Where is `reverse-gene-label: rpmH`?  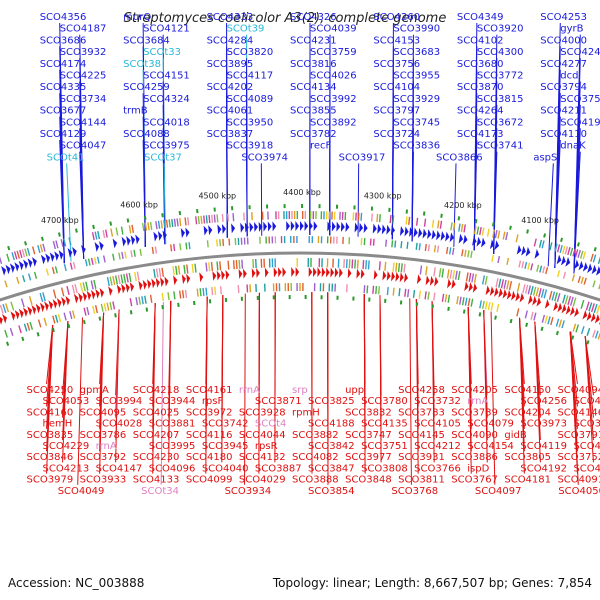 reverse-gene-label: rpmH is located at coordinates (306, 412).